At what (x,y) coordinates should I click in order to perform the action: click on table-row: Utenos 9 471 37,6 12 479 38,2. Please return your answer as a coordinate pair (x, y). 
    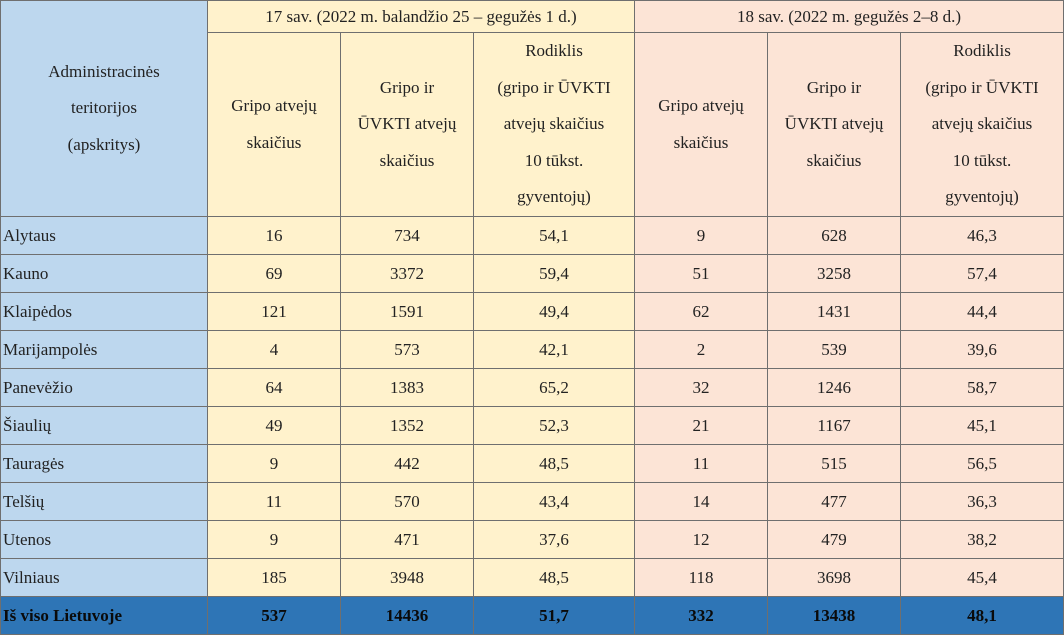
    Looking at the image, I should click on (532, 539).